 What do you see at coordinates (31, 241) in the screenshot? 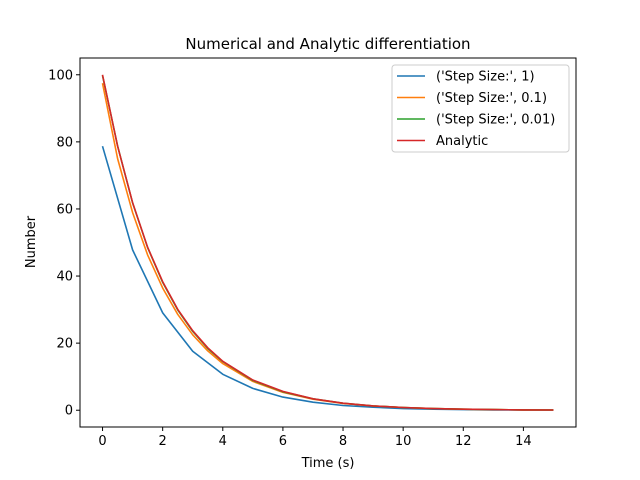
I see `y-axis-label: Number` at bounding box center [31, 241].